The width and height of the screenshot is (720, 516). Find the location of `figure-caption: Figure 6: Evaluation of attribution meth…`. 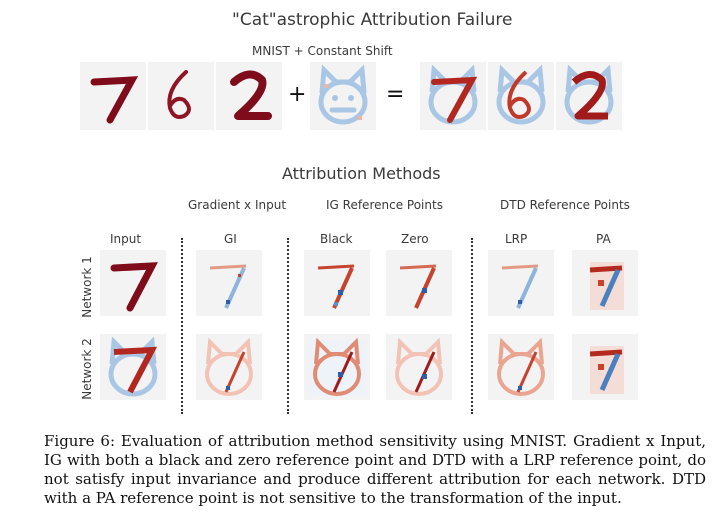

figure-caption: Figure 6: Evaluation of attribution meth… is located at coordinates (375, 469).